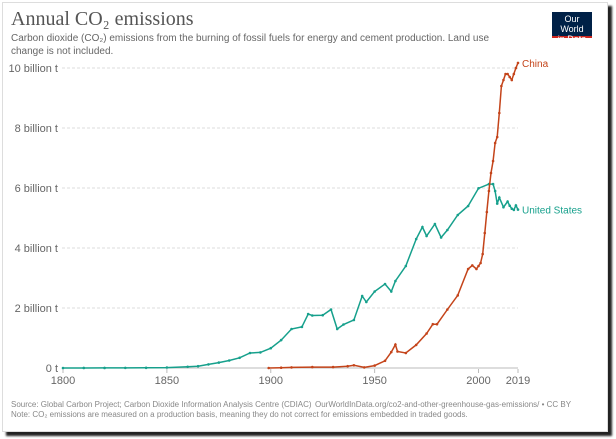 This screenshot has width=616, height=439. Describe the element at coordinates (271, 381) in the screenshot. I see `x-tick-label: 1900` at that location.